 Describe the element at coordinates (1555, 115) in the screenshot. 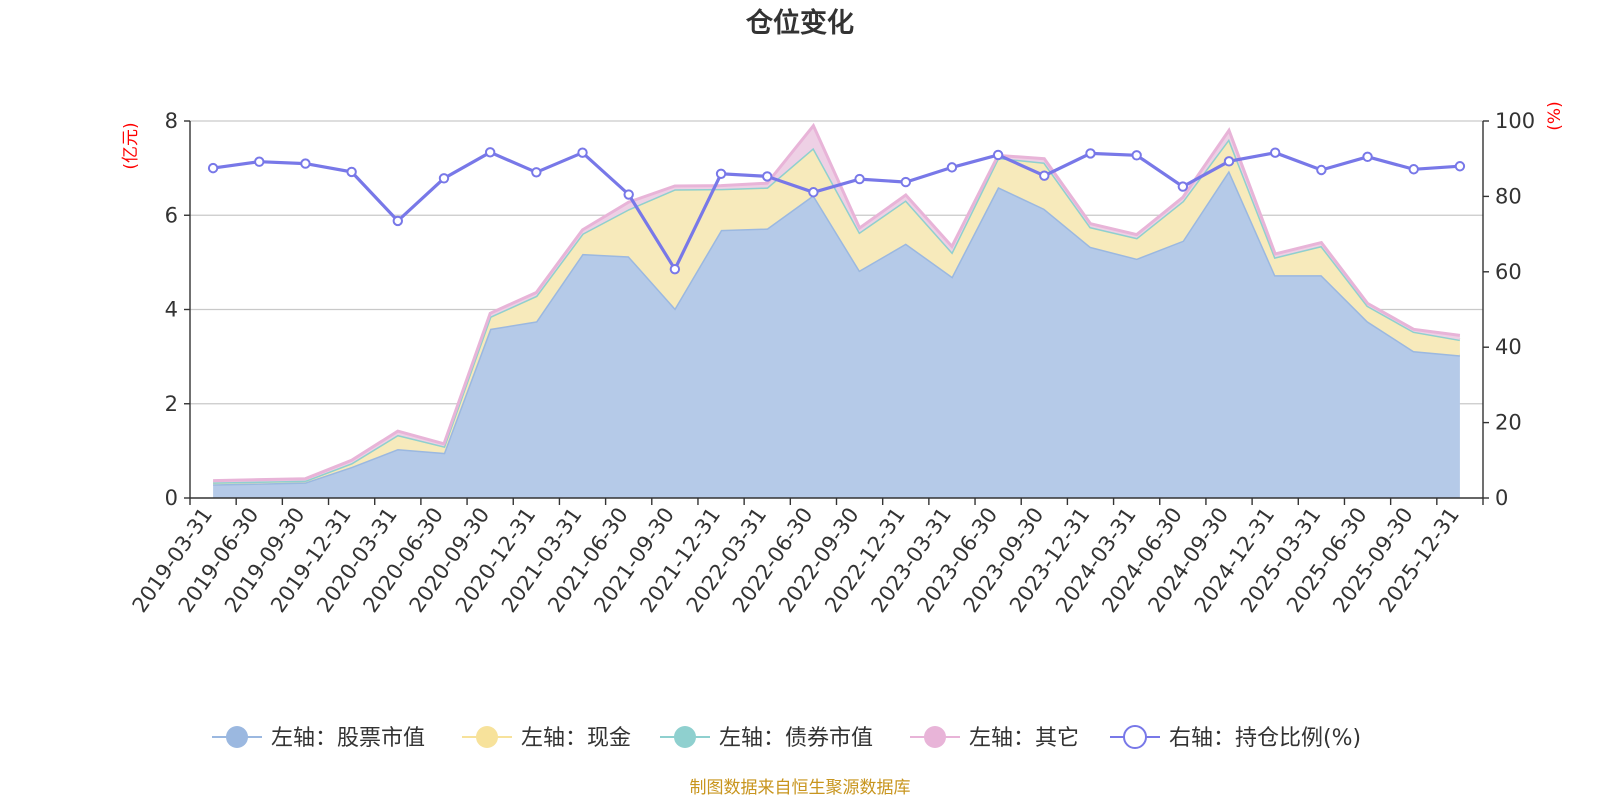

I see `right-axis-unit: (%)` at that location.